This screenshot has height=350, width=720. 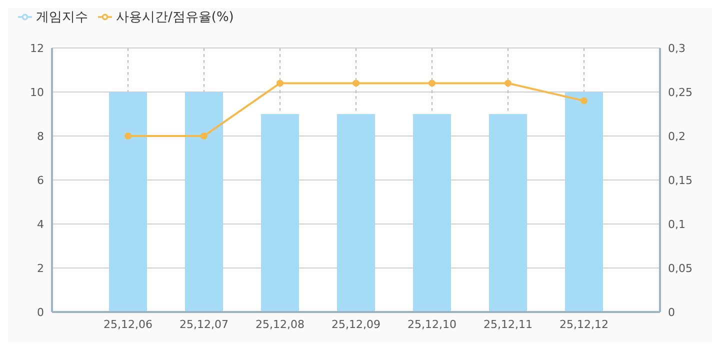 I want to click on y-tick-label: 8, so click(x=40, y=136).